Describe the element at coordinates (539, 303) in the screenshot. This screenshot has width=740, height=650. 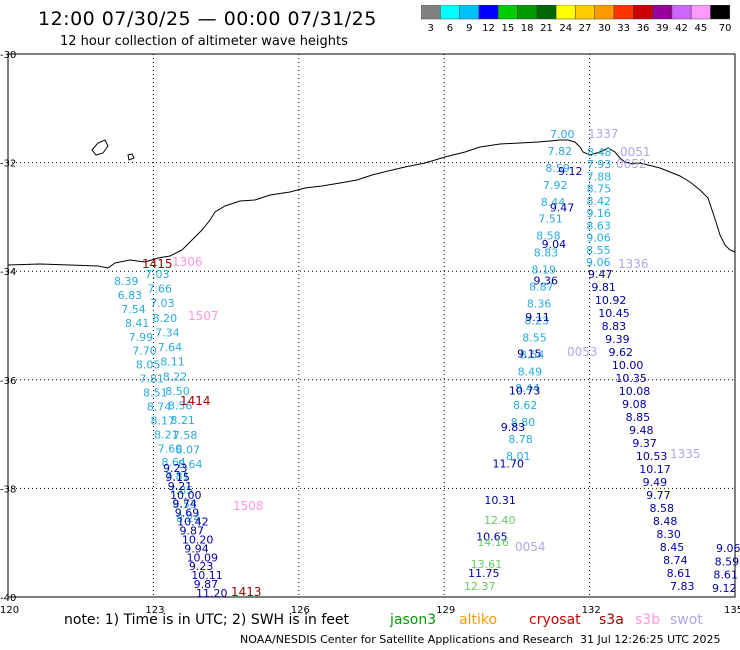
I see `wave-height-value: 8.36` at that location.